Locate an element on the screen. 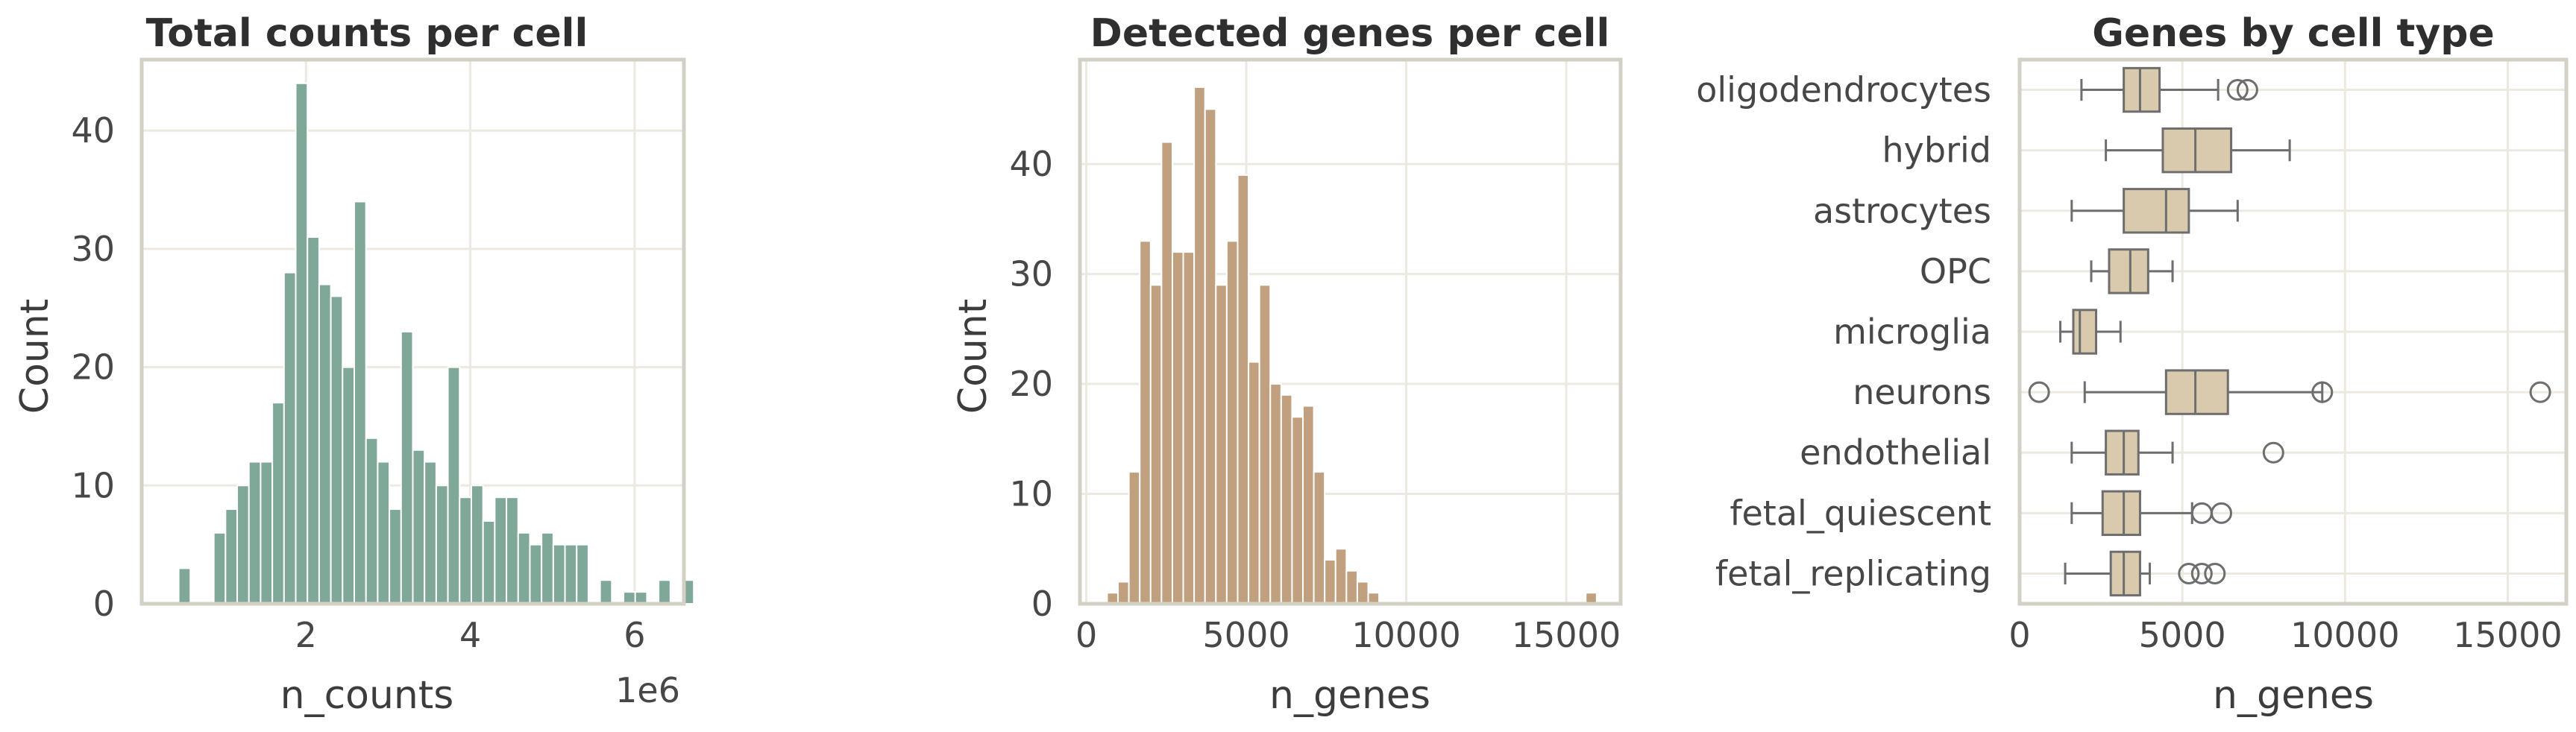  y-tick-label: 20 is located at coordinates (93, 367).